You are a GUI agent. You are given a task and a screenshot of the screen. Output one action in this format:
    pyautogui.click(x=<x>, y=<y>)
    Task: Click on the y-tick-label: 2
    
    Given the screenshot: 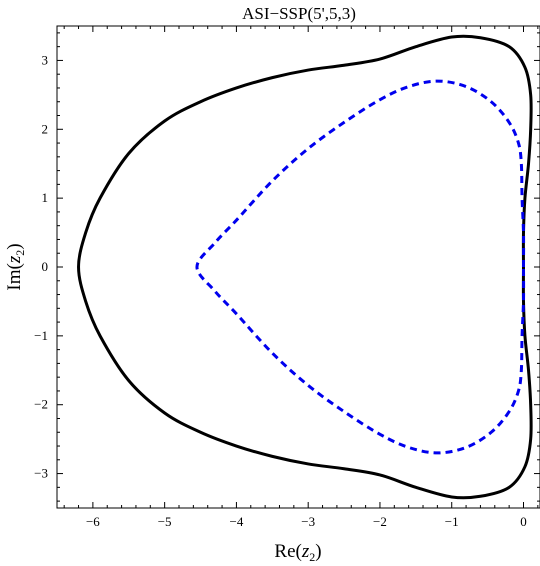 What is the action you would take?
    pyautogui.click(x=45, y=128)
    